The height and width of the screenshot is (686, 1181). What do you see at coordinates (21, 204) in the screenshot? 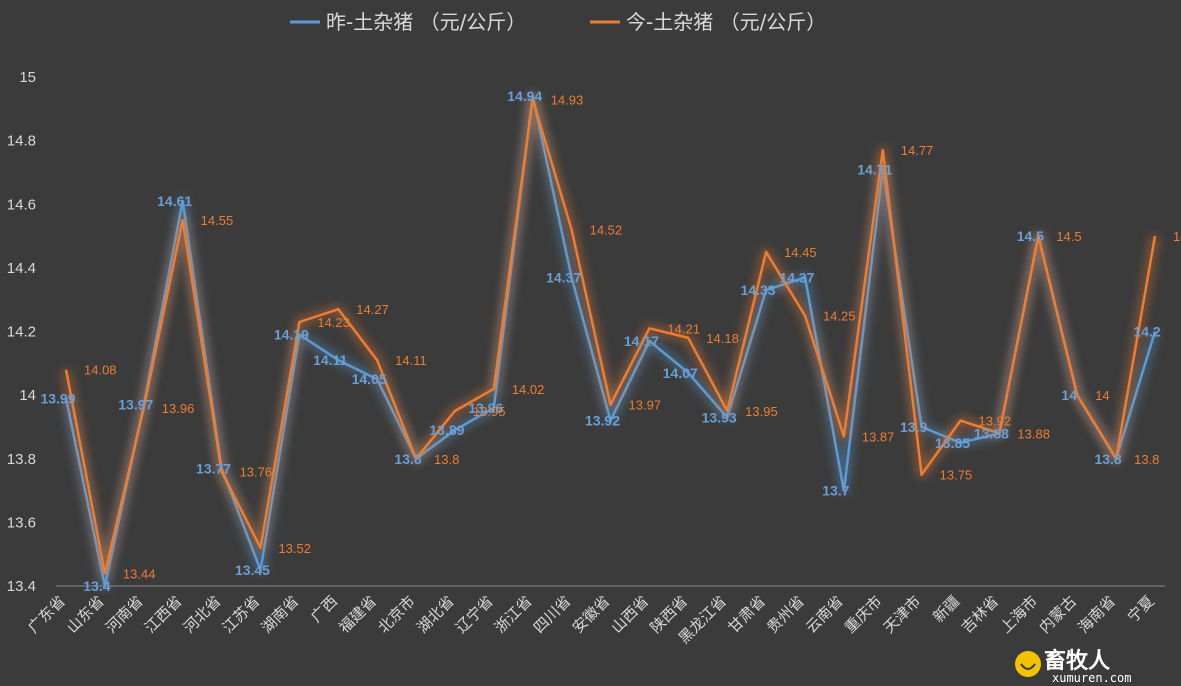
I see `y-tick-label: 14.6` at bounding box center [21, 204].